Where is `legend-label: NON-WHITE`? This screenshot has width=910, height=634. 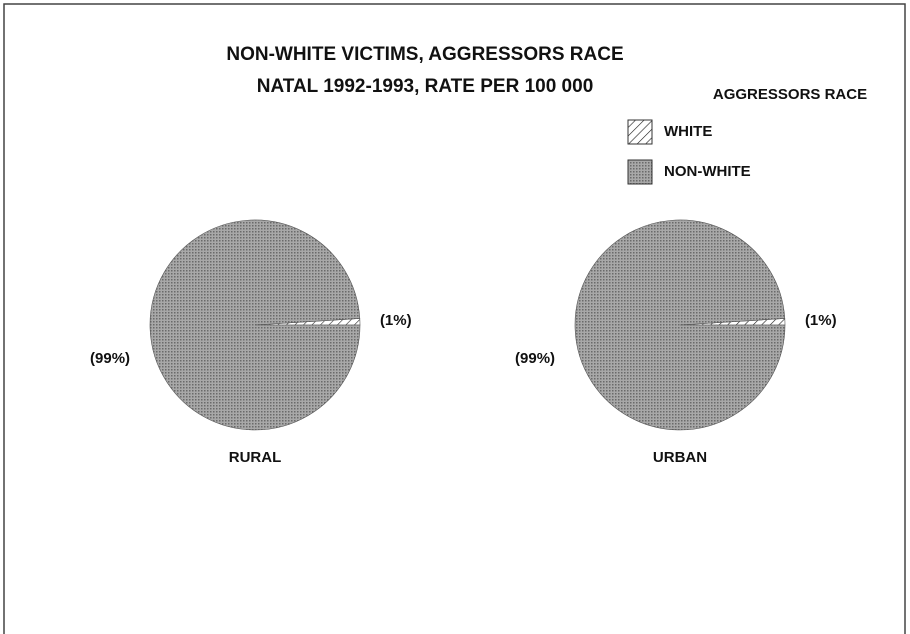
legend-label: NON-WHITE is located at coordinates (707, 171).